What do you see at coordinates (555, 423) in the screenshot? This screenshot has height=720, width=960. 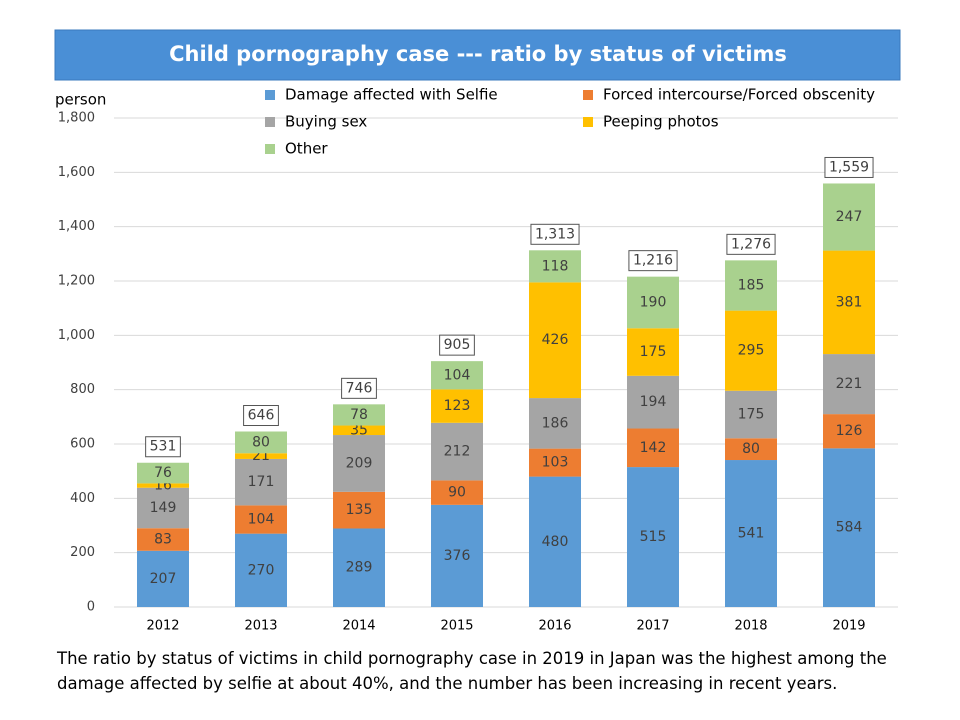 I see `value-label: 186` at bounding box center [555, 423].